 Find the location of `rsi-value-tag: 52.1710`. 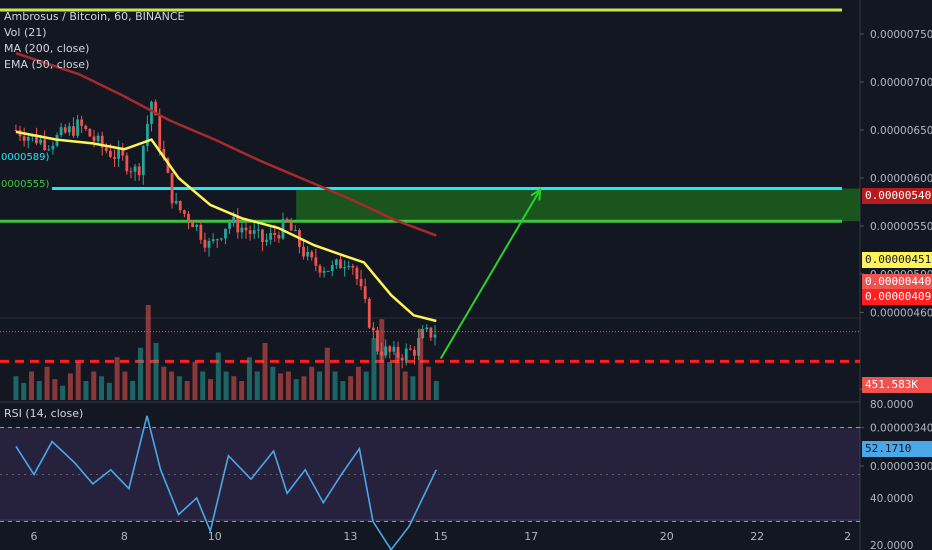

rsi-value-tag: 52.1710 is located at coordinates (897, 449).